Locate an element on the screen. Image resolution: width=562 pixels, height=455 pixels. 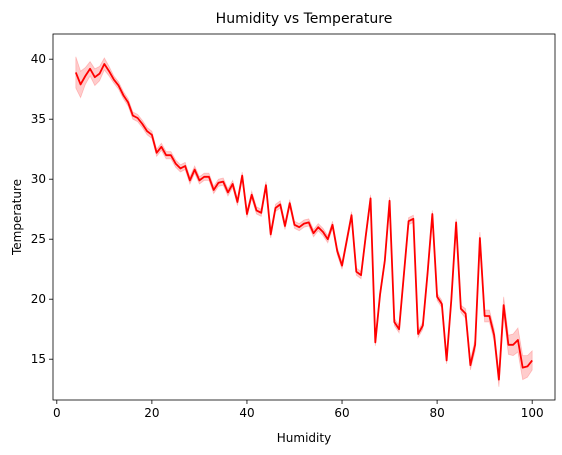
x-tick-label: 0 is located at coordinates (57, 413).